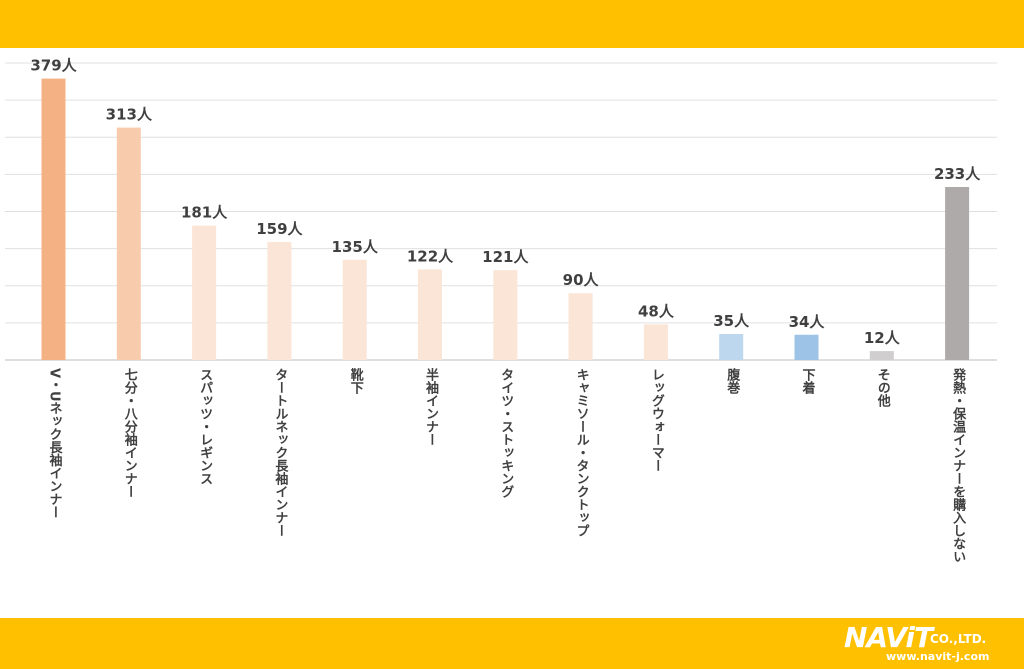 The height and width of the screenshot is (669, 1024). I want to click on data-label: 35人, so click(731, 321).